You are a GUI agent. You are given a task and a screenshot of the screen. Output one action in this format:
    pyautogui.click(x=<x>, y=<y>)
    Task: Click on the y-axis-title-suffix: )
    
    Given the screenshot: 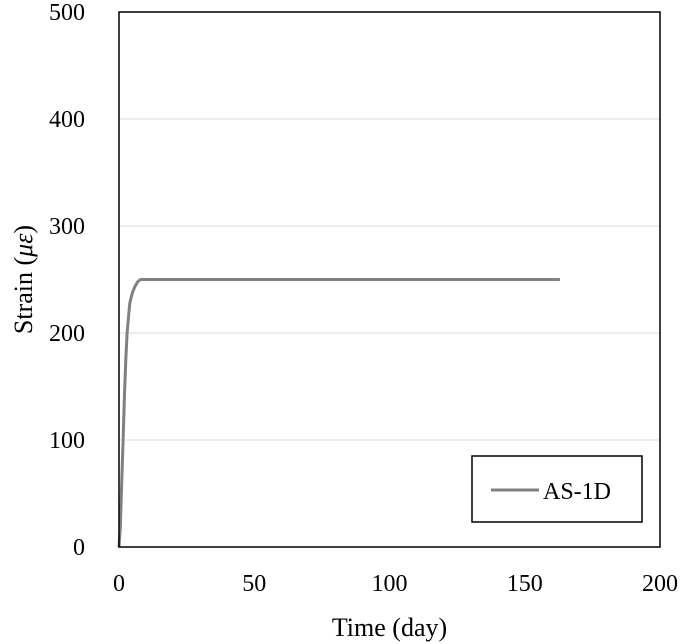 What is the action you would take?
    pyautogui.click(x=23, y=229)
    